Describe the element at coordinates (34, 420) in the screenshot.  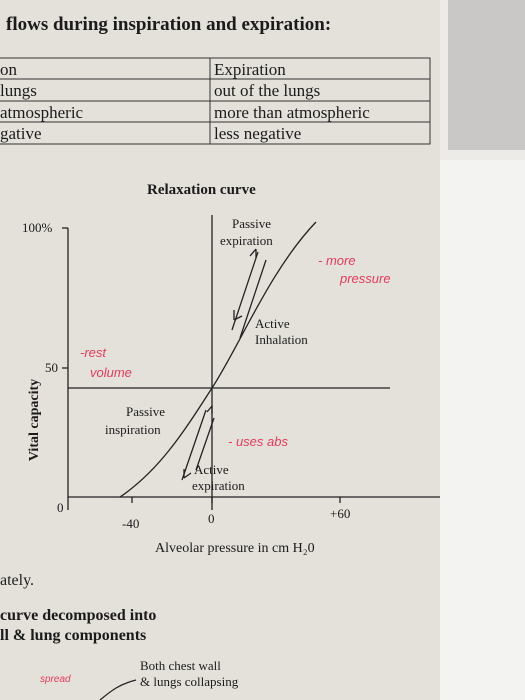
I see `y-axis-label: Vital capacity` at that location.